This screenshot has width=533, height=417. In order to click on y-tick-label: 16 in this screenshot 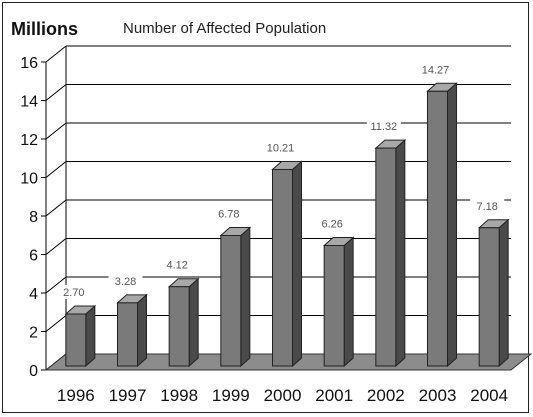, I will do `click(29, 63)`.